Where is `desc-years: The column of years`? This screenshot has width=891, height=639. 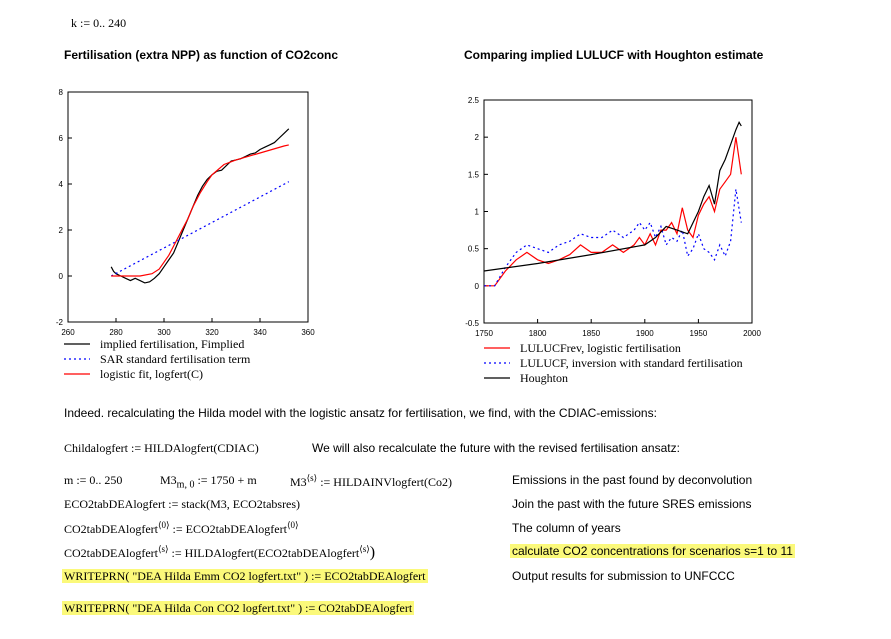
desc-years: The column of years is located at coordinates (566, 528).